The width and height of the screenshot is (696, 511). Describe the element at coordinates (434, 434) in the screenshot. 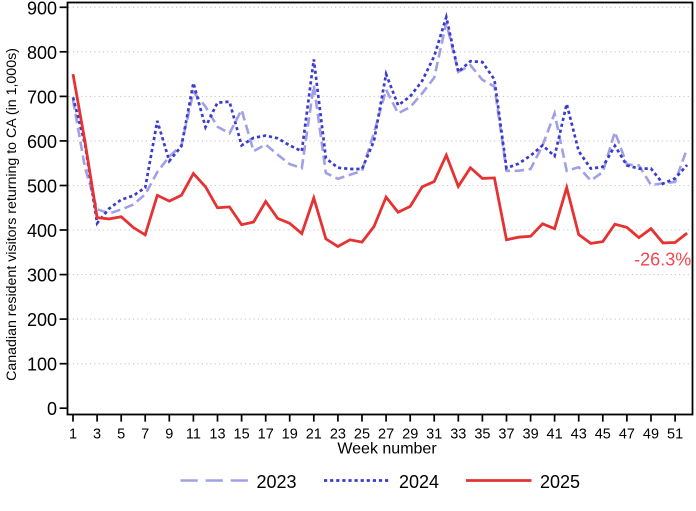

I see `svg-text: 31` at that location.